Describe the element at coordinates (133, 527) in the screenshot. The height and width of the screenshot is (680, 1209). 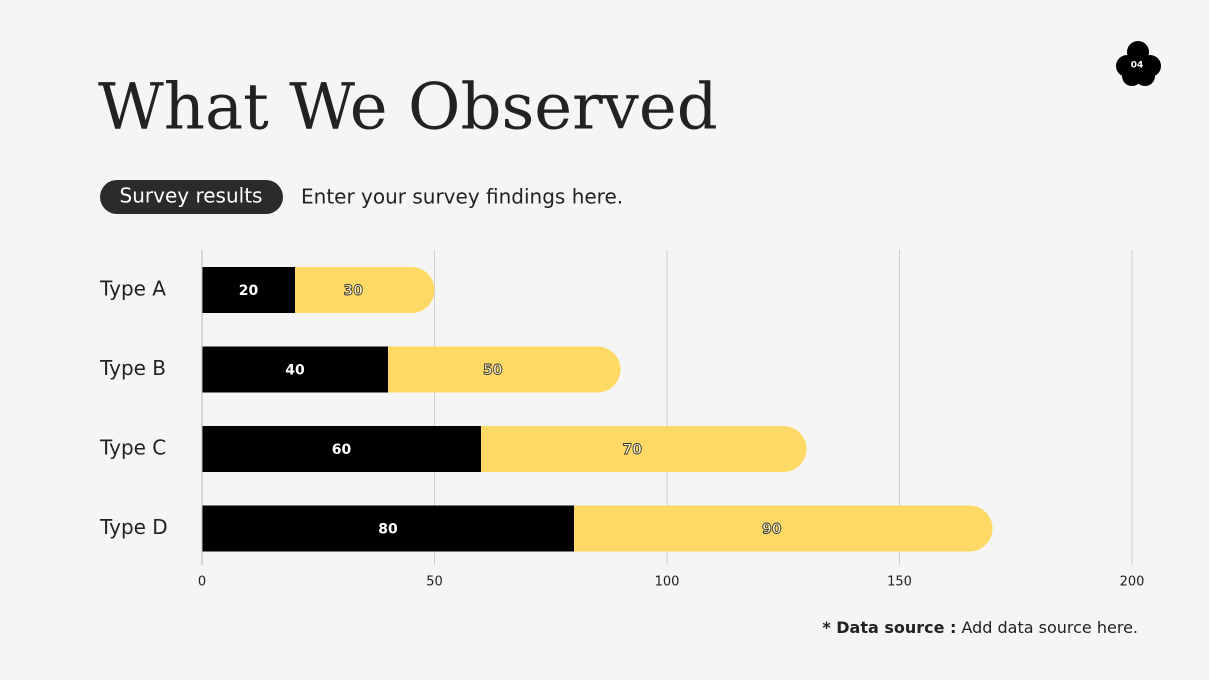
I see `y-tick-label: Type D` at that location.